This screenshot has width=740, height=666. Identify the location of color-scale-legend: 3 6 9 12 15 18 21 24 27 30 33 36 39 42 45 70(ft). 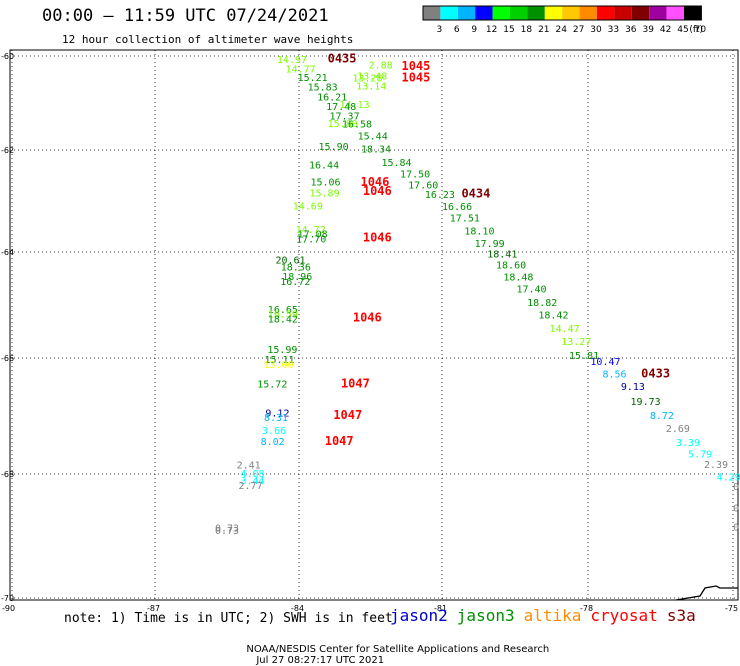
(564, 20).